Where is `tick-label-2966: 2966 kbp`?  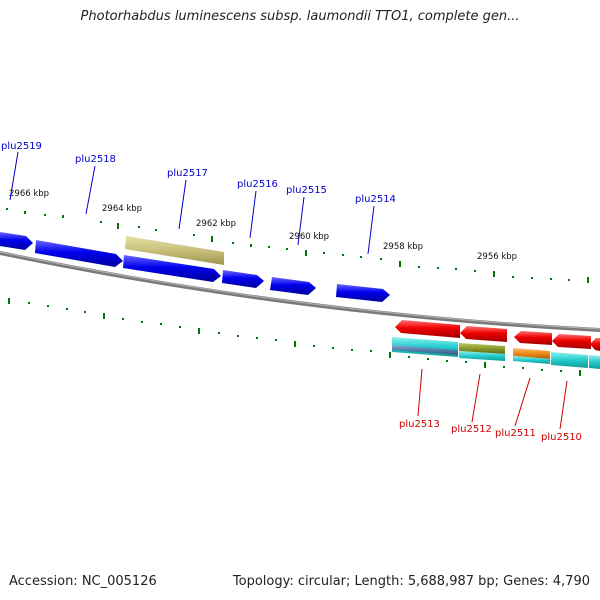 tick-label-2966: 2966 kbp is located at coordinates (29, 194).